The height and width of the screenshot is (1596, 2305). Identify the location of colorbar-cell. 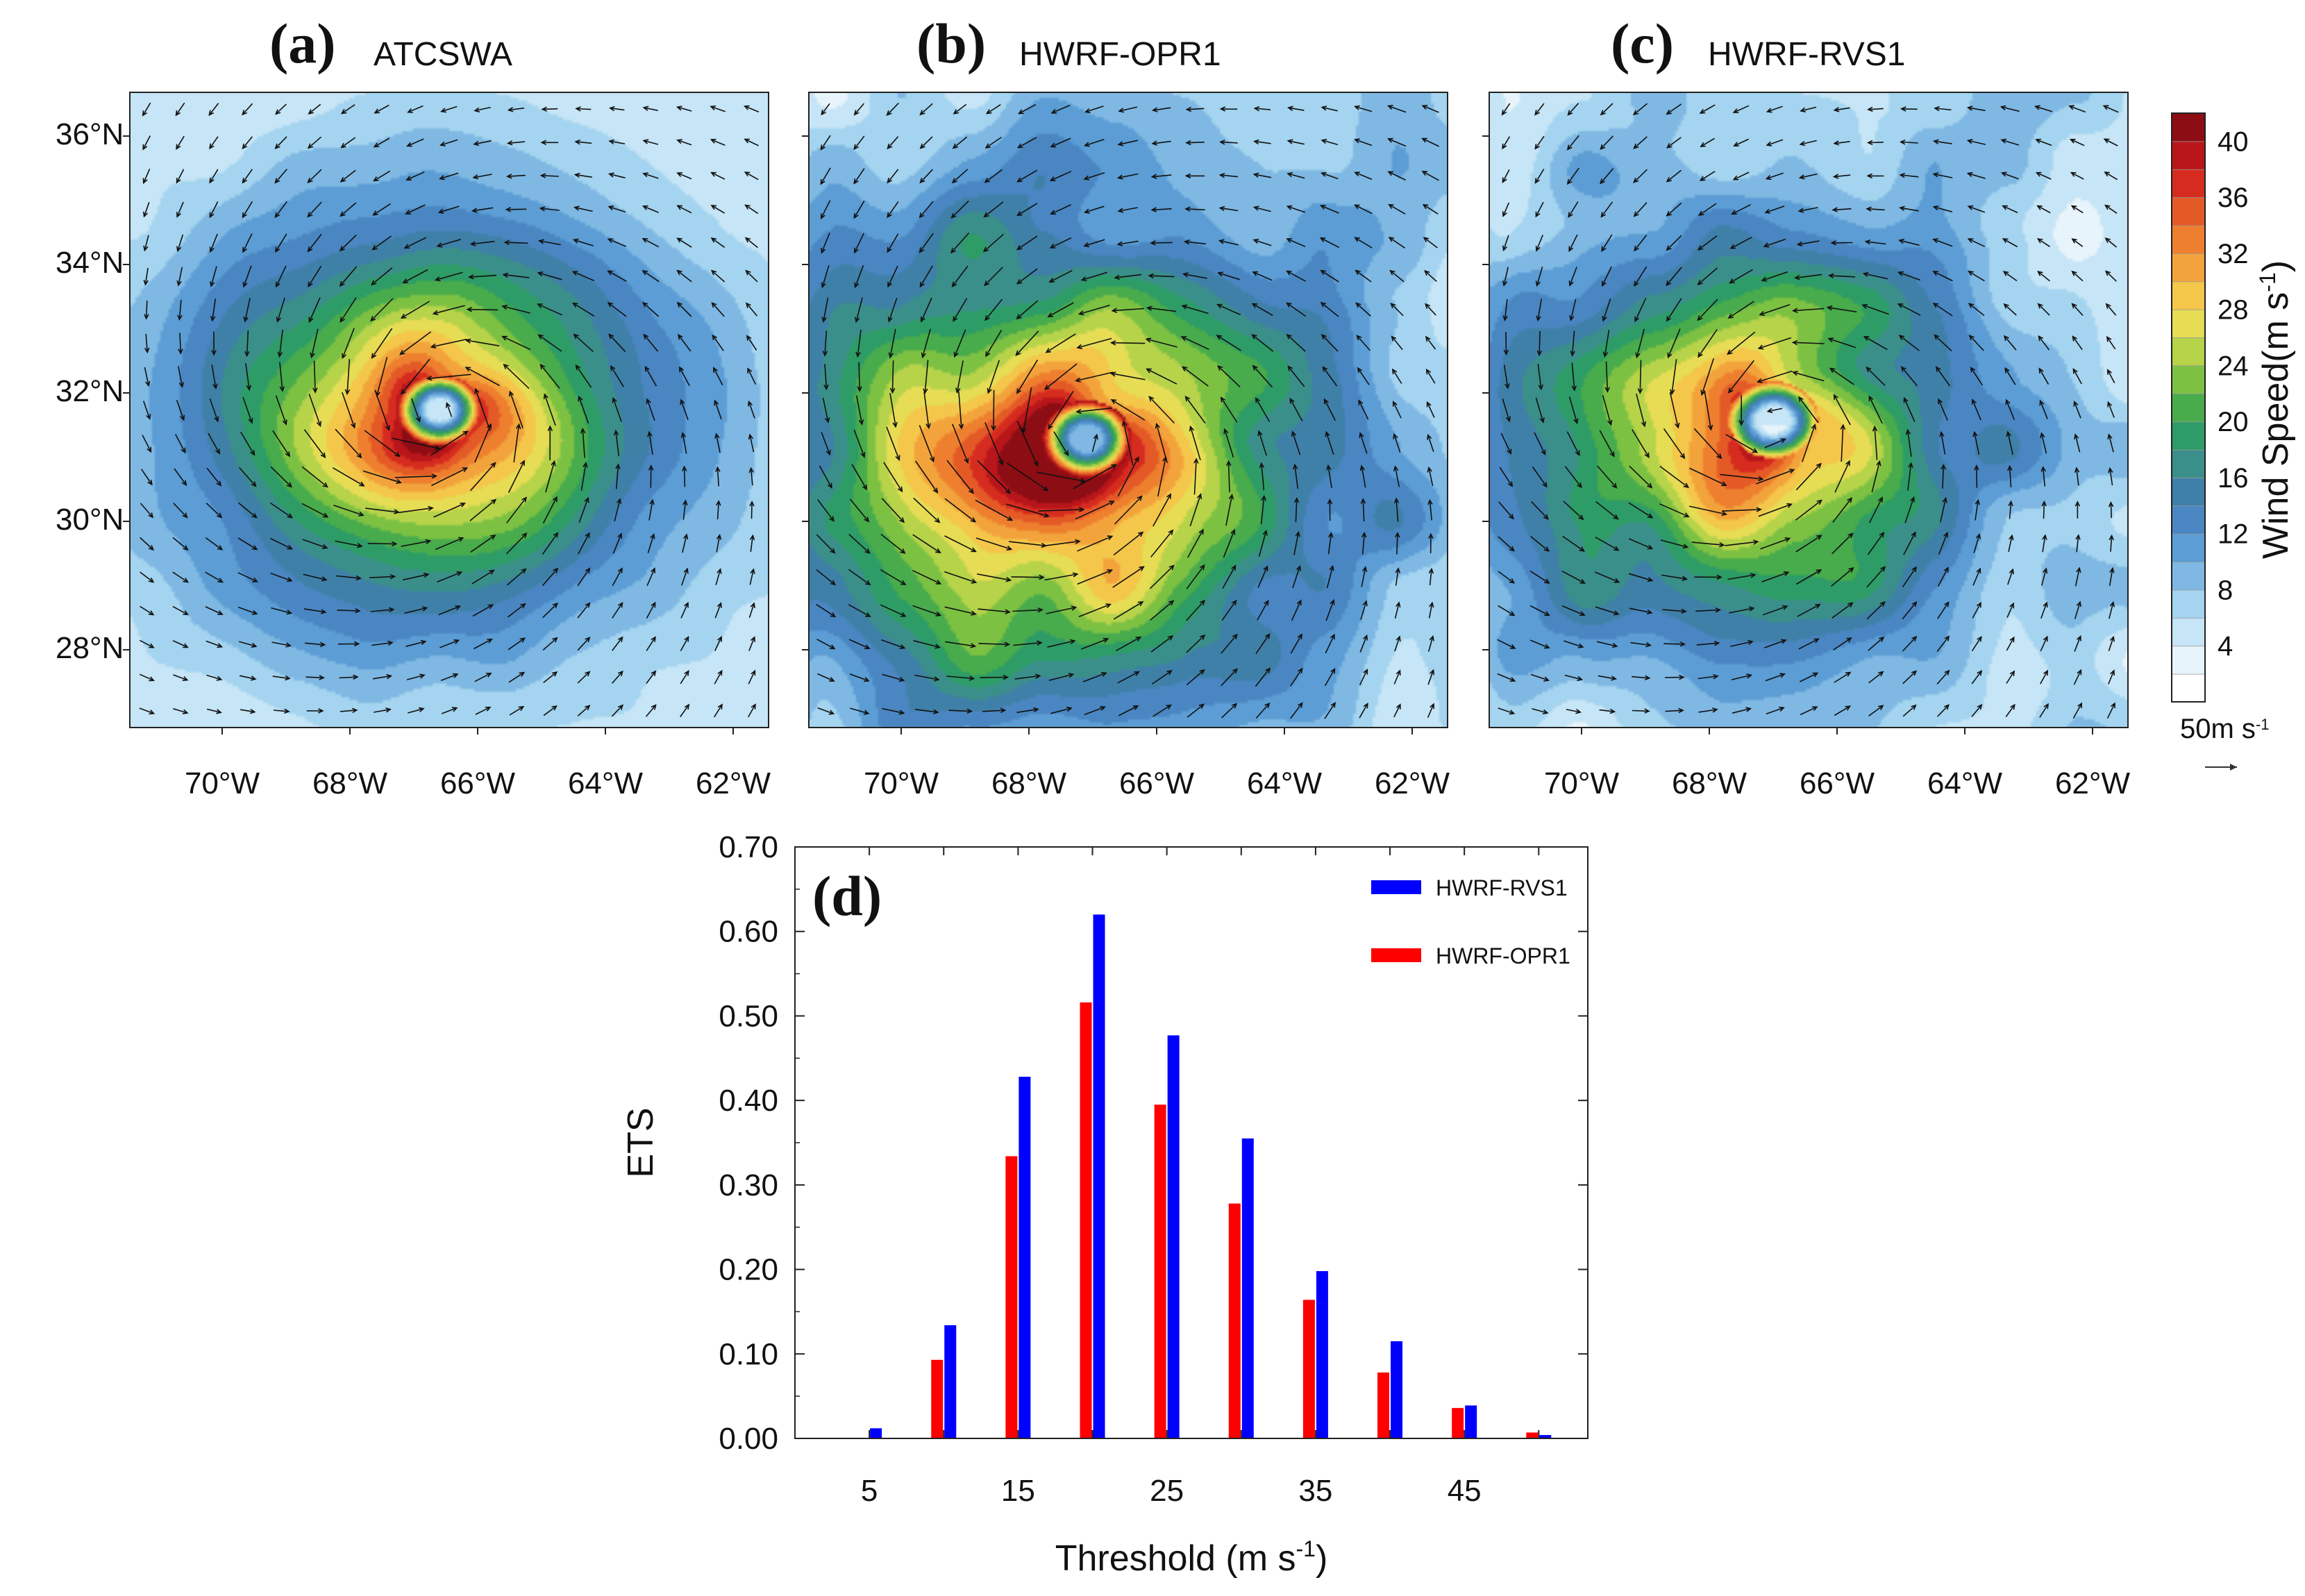
(2188, 408).